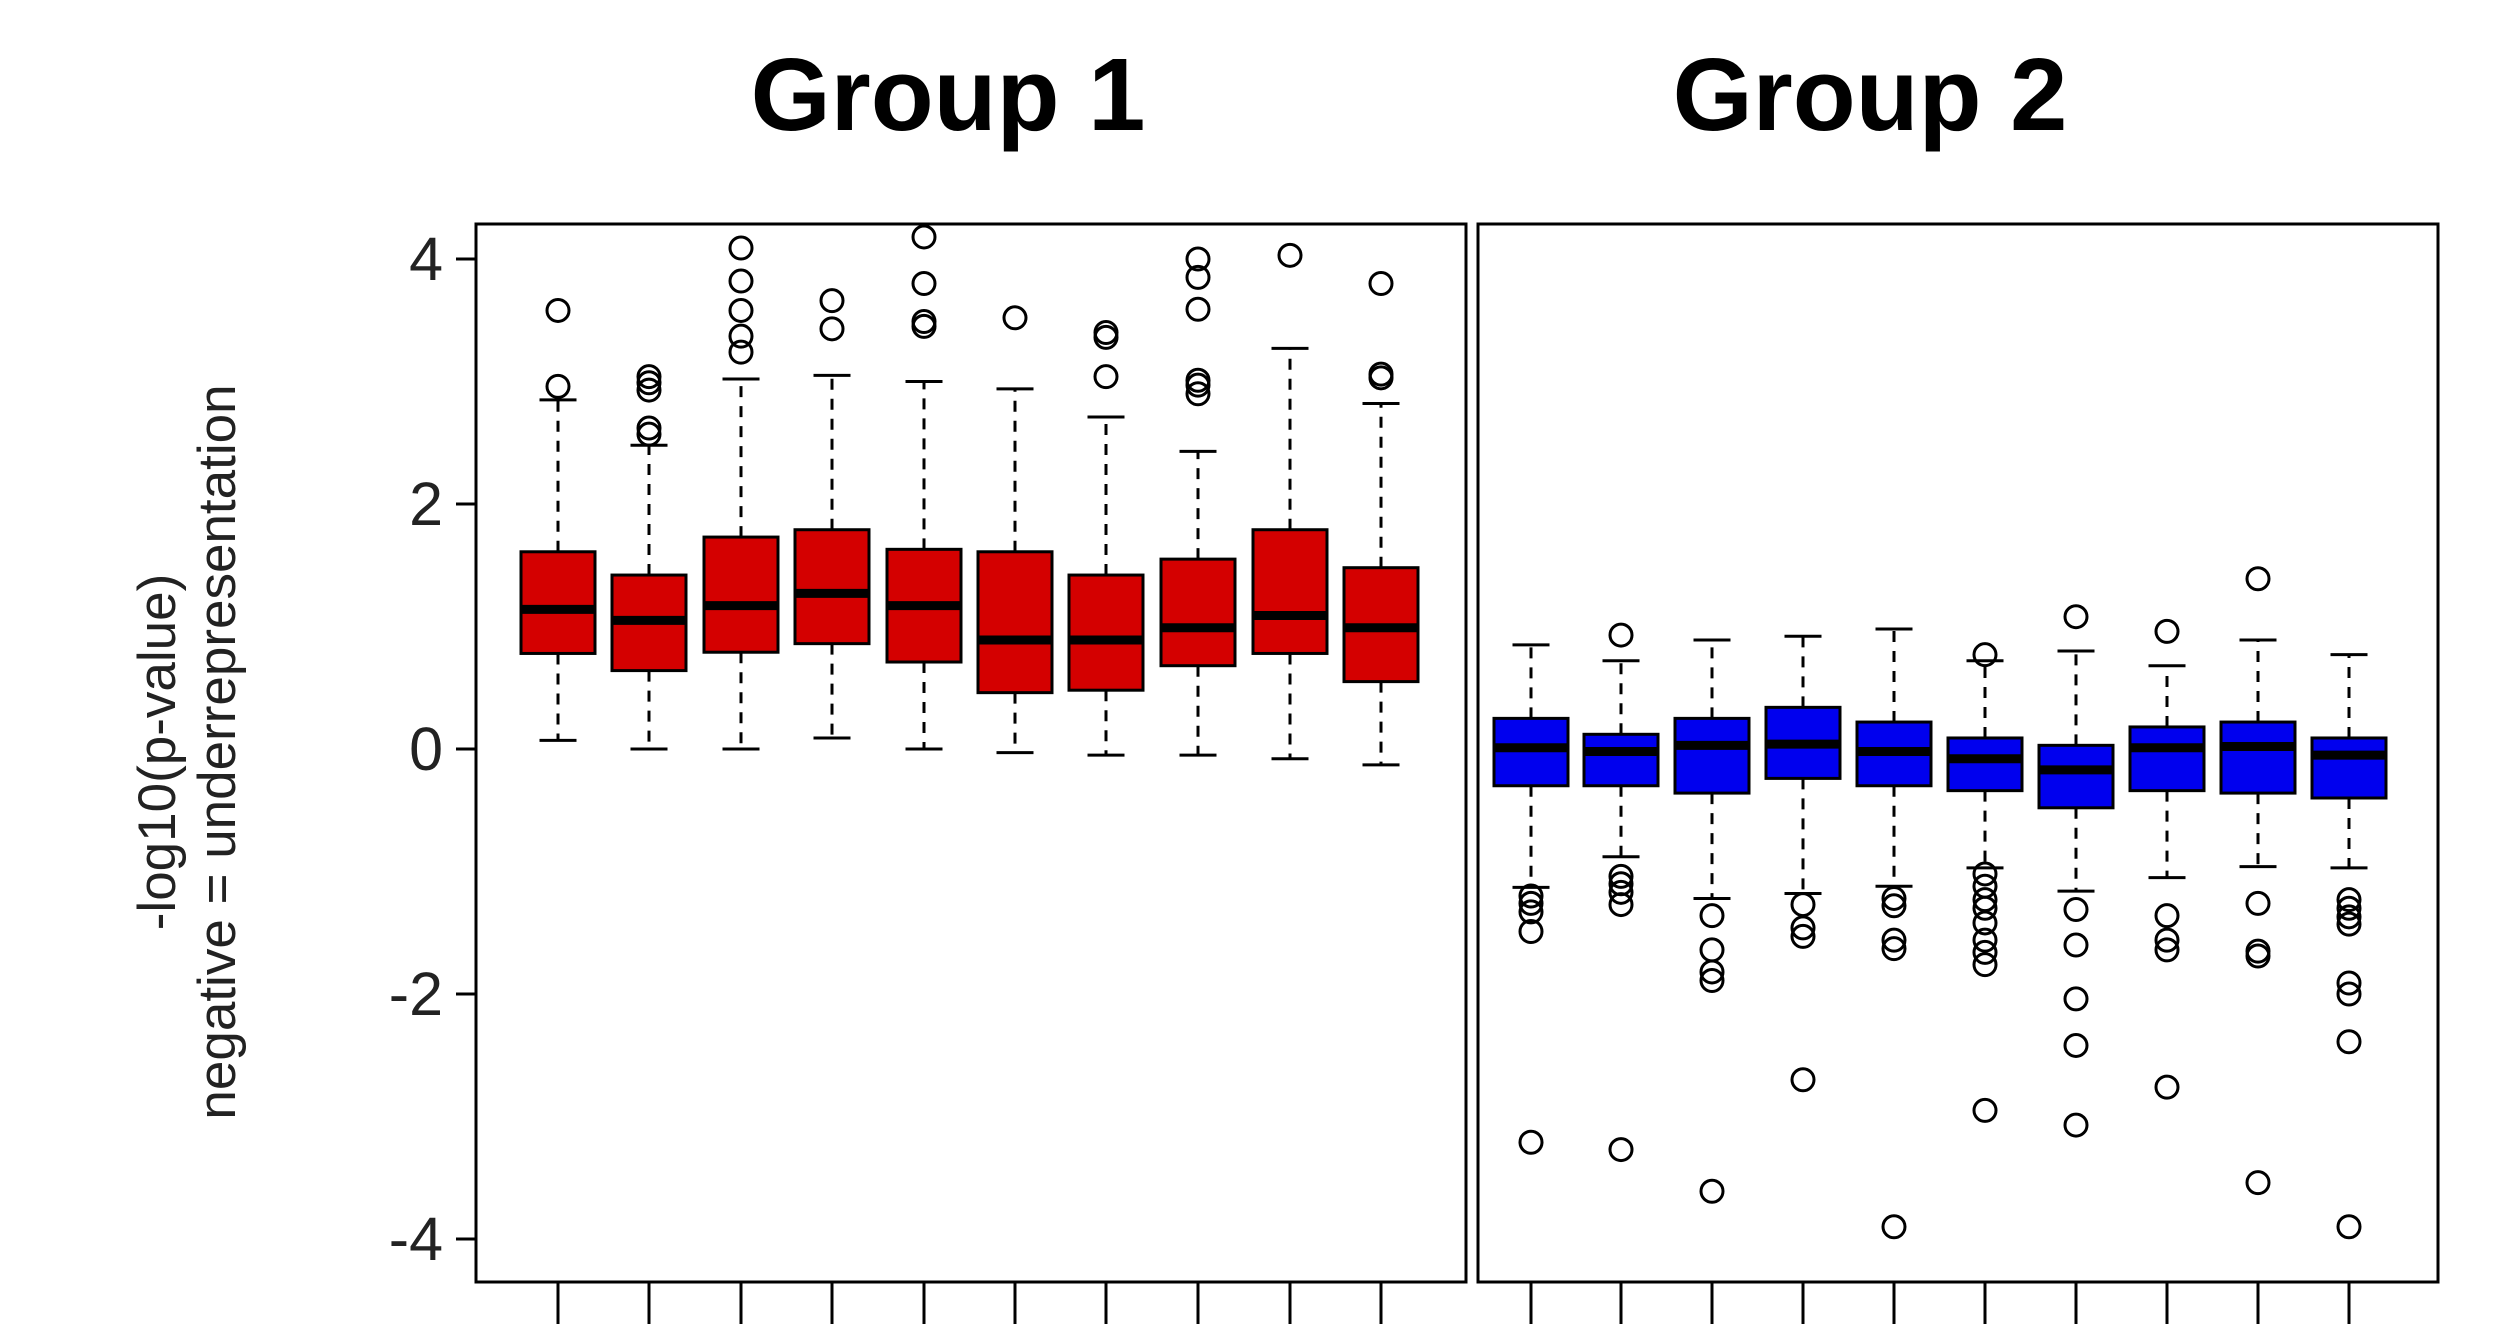 Image resolution: width=2498 pixels, height=1324 pixels. What do you see at coordinates (426, 259) in the screenshot?
I see `y-tick-label: 4` at bounding box center [426, 259].